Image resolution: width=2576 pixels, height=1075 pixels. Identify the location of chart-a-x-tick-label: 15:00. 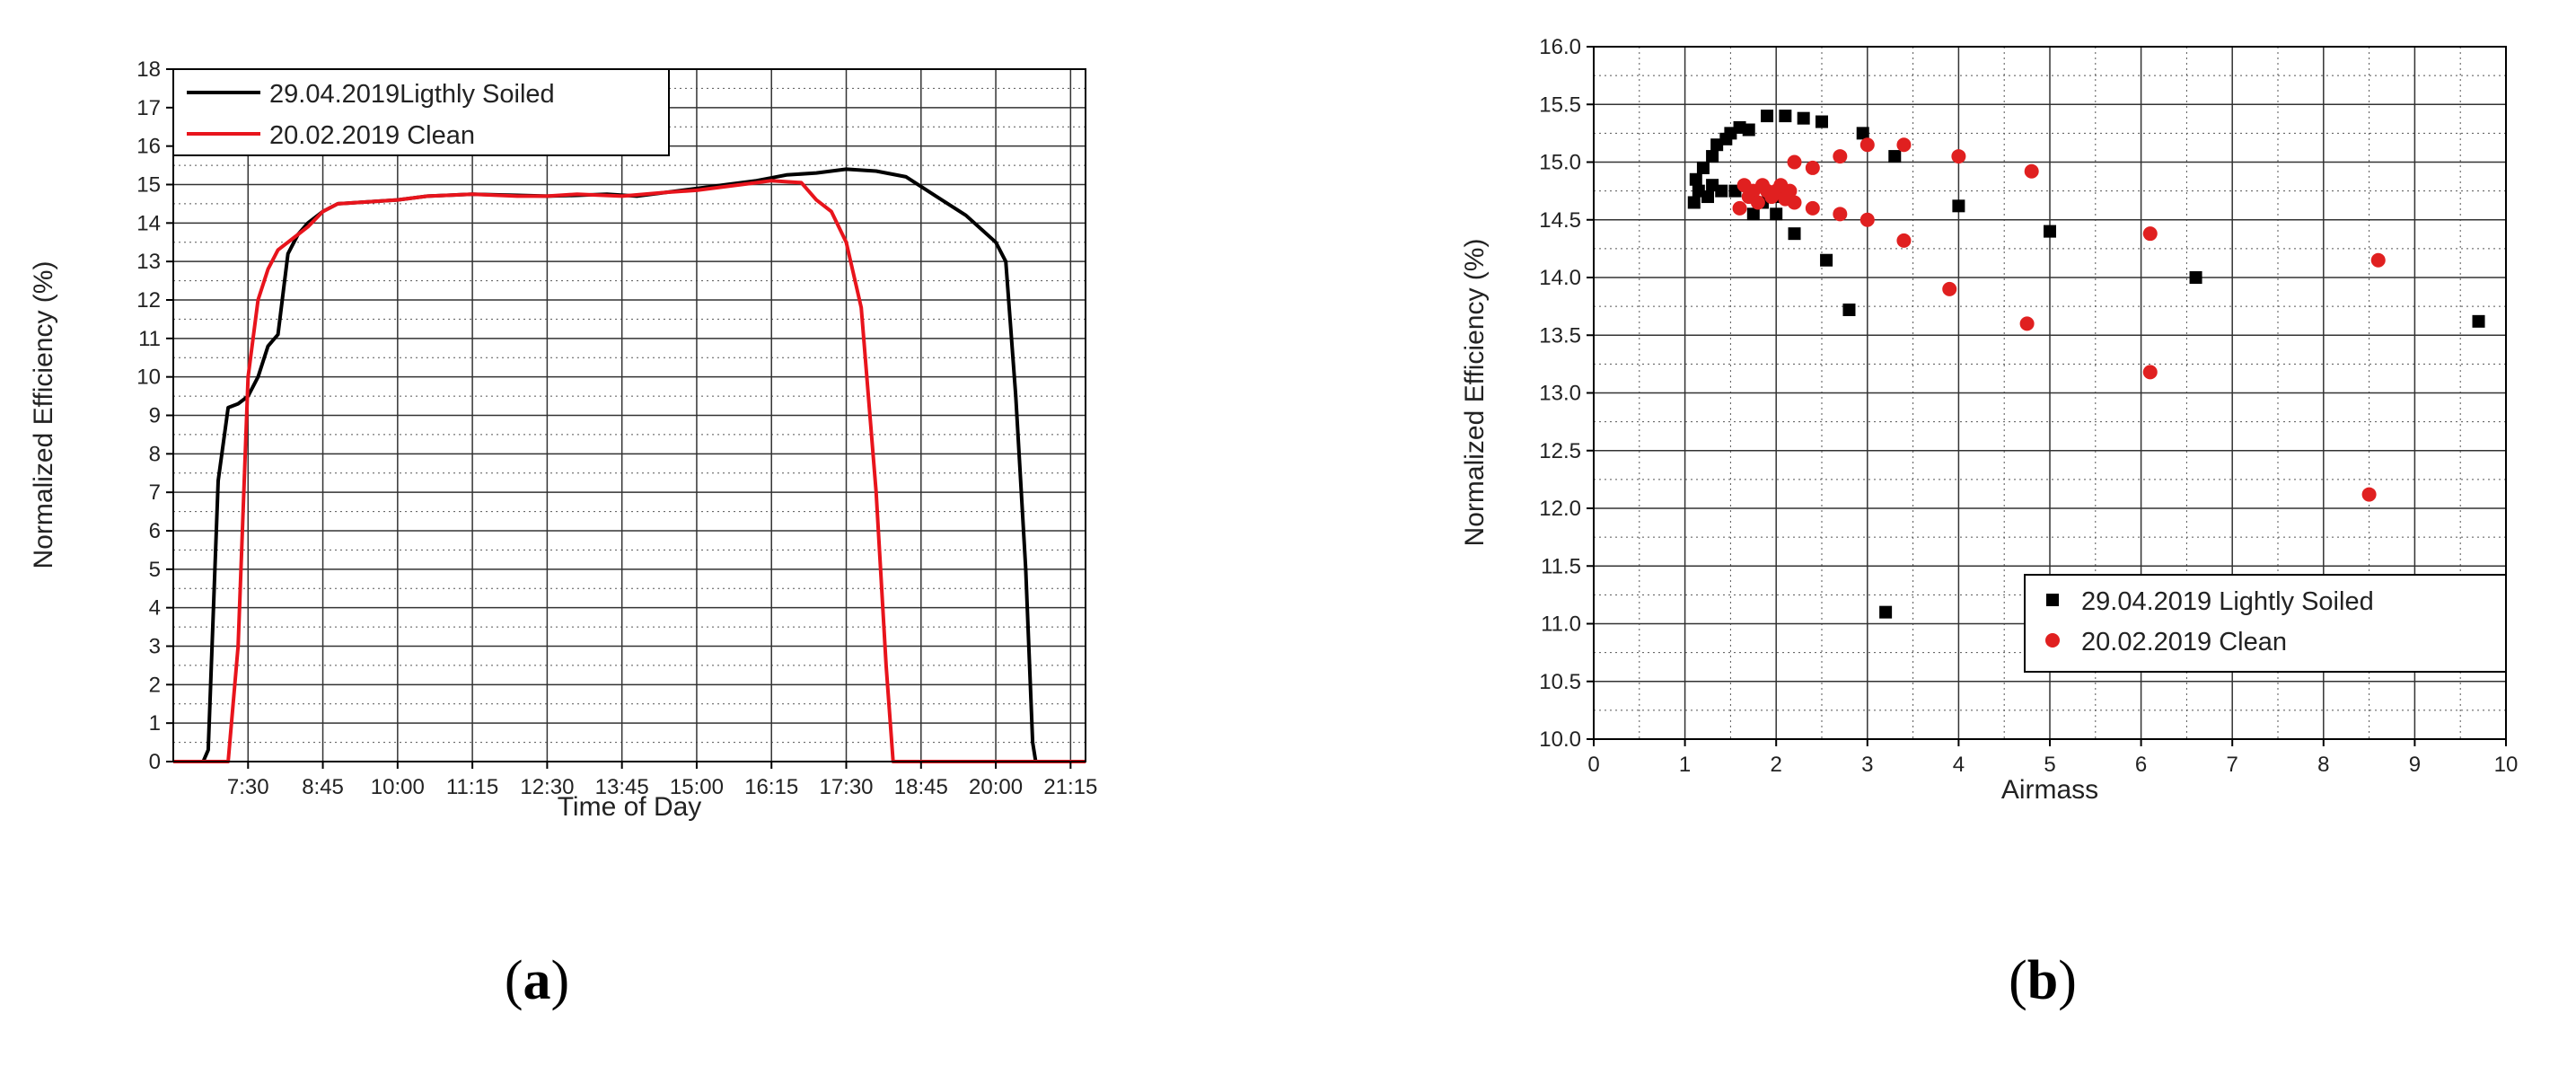
(697, 787).